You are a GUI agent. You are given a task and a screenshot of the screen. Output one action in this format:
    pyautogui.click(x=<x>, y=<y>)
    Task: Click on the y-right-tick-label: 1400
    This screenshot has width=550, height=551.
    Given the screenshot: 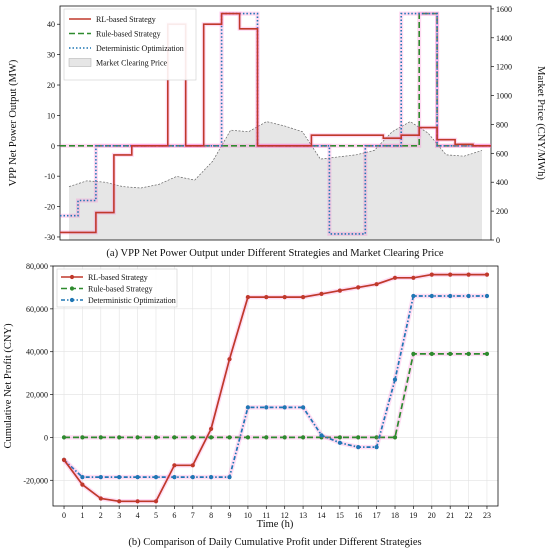 What is the action you would take?
    pyautogui.click(x=504, y=38)
    